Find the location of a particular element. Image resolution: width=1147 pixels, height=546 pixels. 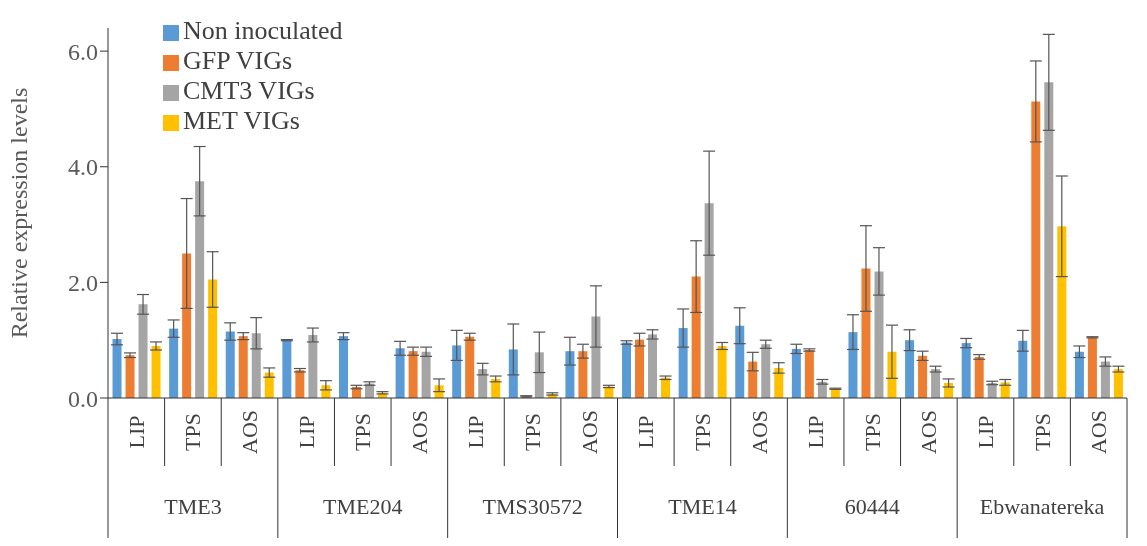

y-axis-title: Relative expression levels is located at coordinates (18, 213).